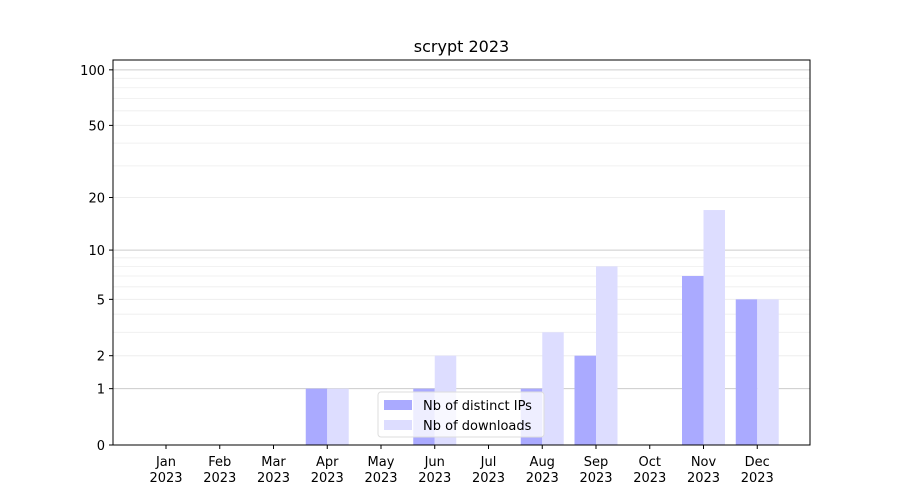 This screenshot has width=900, height=504. I want to click on chart-title: scrypt 2023, so click(461, 46).